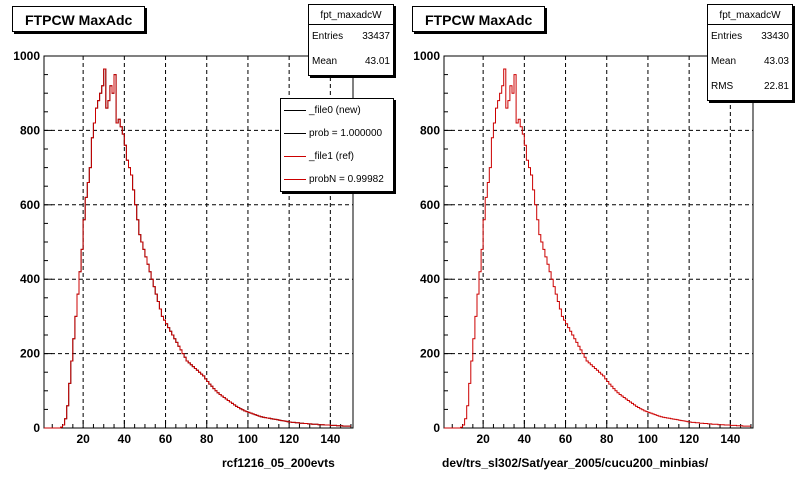 This screenshot has height=480, width=800. What do you see at coordinates (377, 61) in the screenshot?
I see `left-stats-mean-value: 43.01` at bounding box center [377, 61].